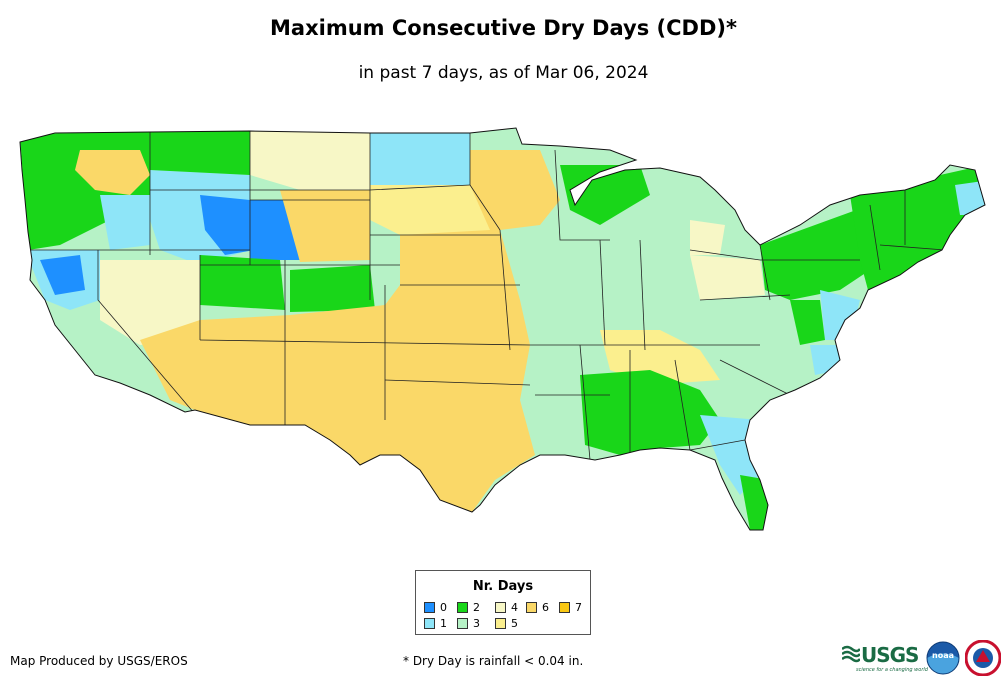  What do you see at coordinates (325, 226) in the screenshot?
I see `region-wy-6day` at bounding box center [325, 226].